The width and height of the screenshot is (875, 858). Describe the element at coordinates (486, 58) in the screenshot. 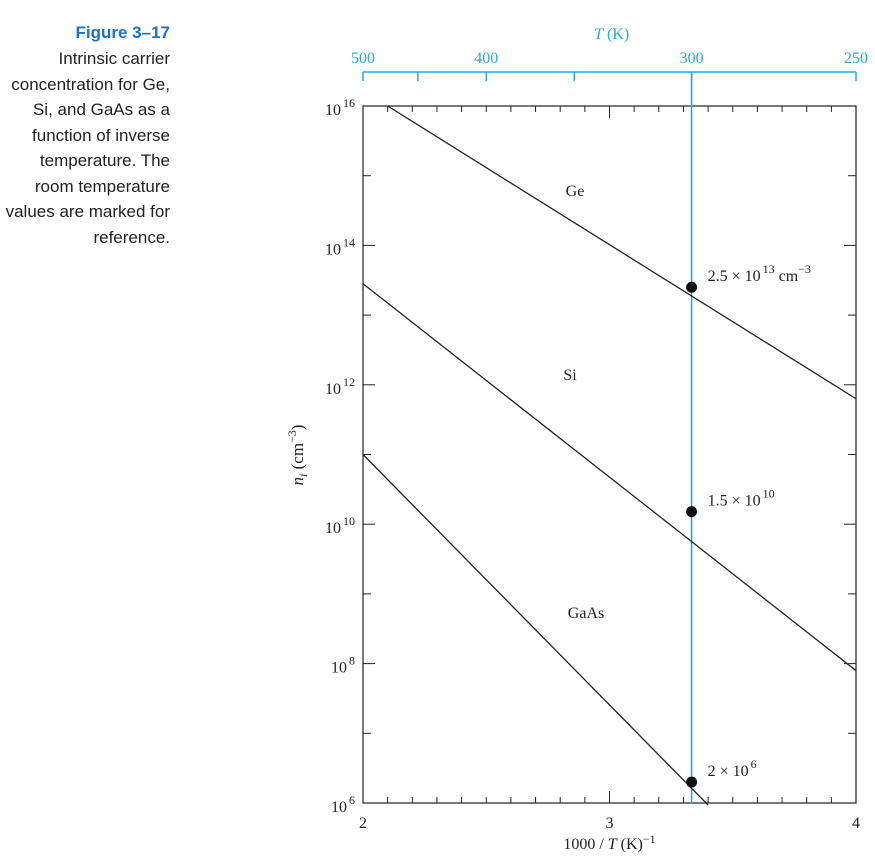

I see `top-tick-label: 400` at that location.